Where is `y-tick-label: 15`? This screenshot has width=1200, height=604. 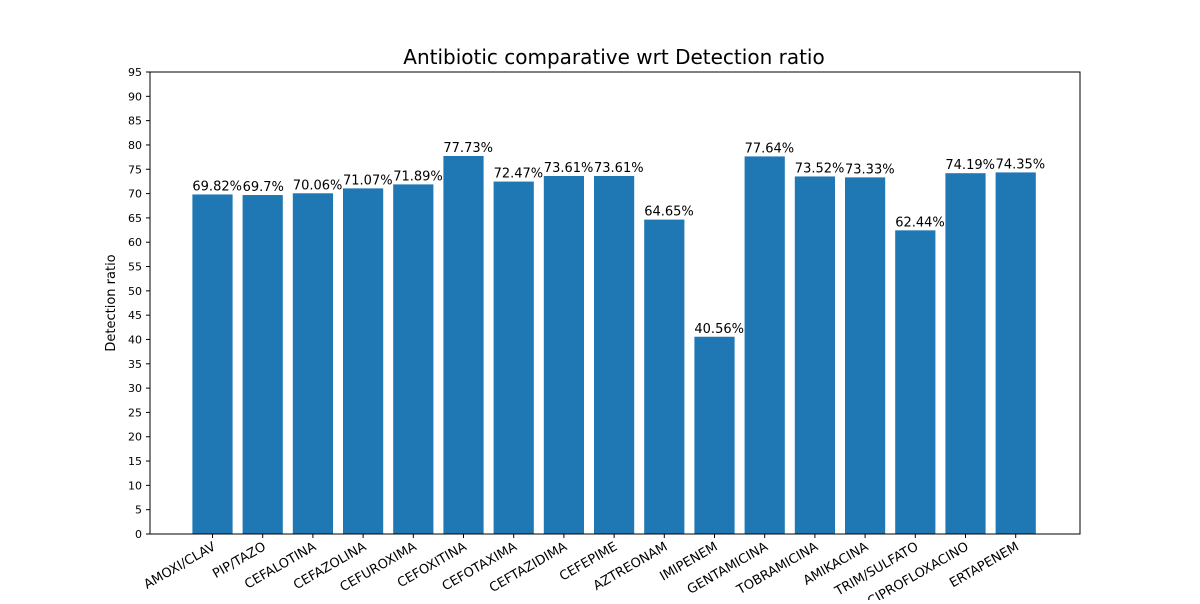
y-tick-label: 15 is located at coordinates (135, 461).